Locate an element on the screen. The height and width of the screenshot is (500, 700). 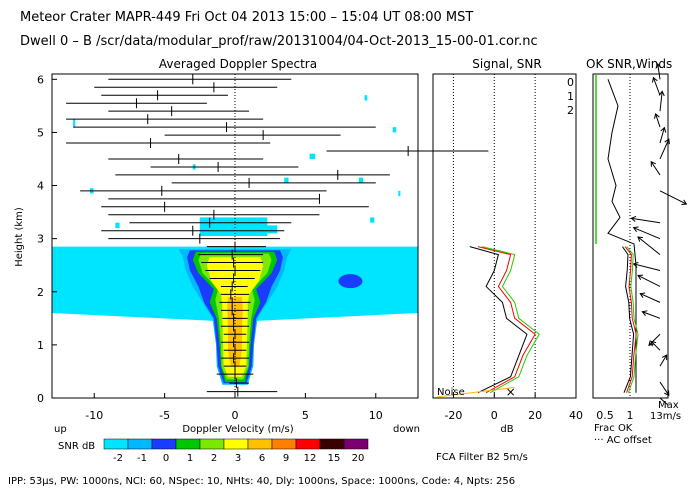
doppler-up-label: up is located at coordinates (60, 429).